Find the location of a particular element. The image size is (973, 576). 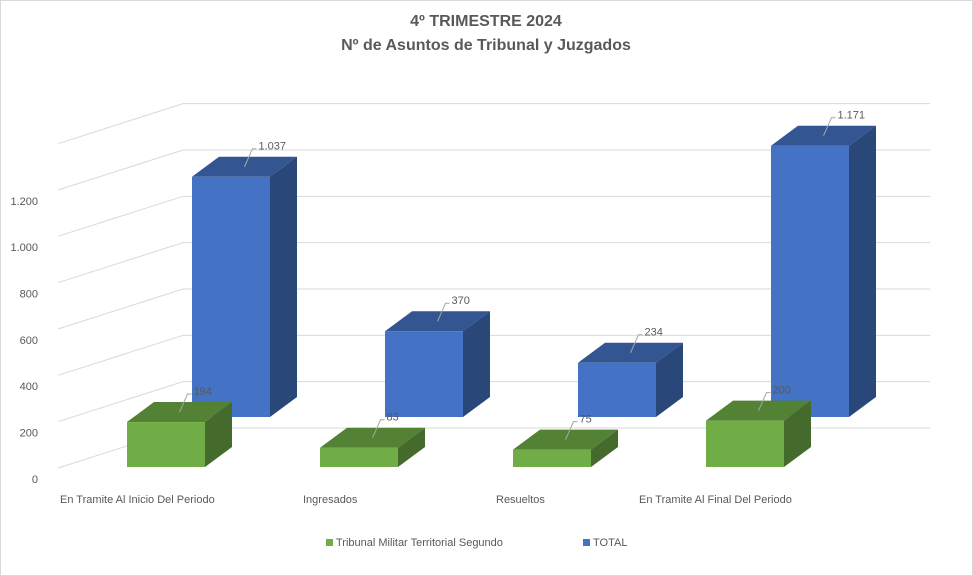

x-tick-label: Resueltos is located at coordinates (520, 500).